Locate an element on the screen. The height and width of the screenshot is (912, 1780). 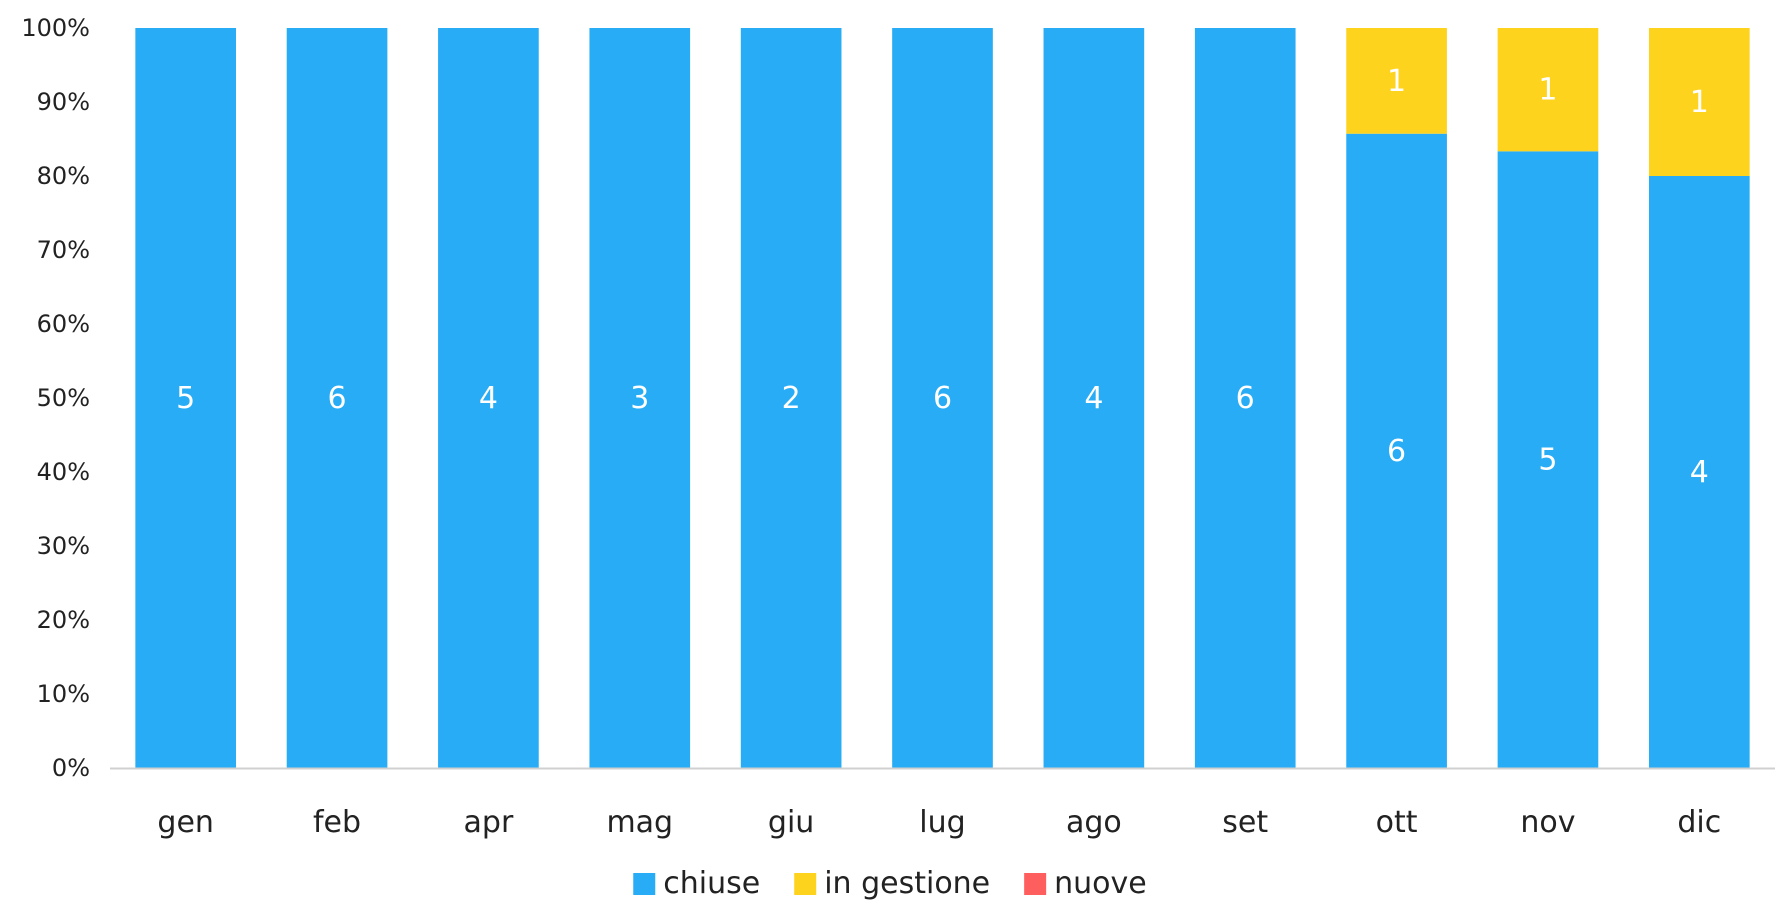
x-axis: gen feb apr mag giu lug ago set ott nov dic is located at coordinates (942, 803).